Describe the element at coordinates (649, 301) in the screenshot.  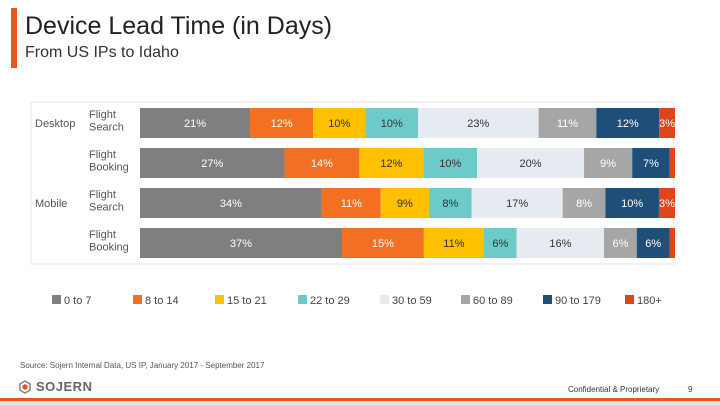
I see `legend-label: 180+` at that location.